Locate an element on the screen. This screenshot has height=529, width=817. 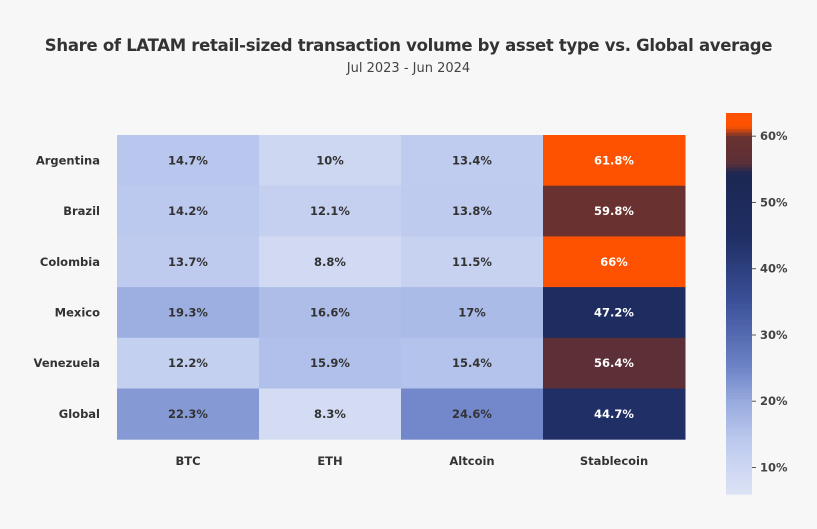
cell-label: 22.3% is located at coordinates (188, 414).